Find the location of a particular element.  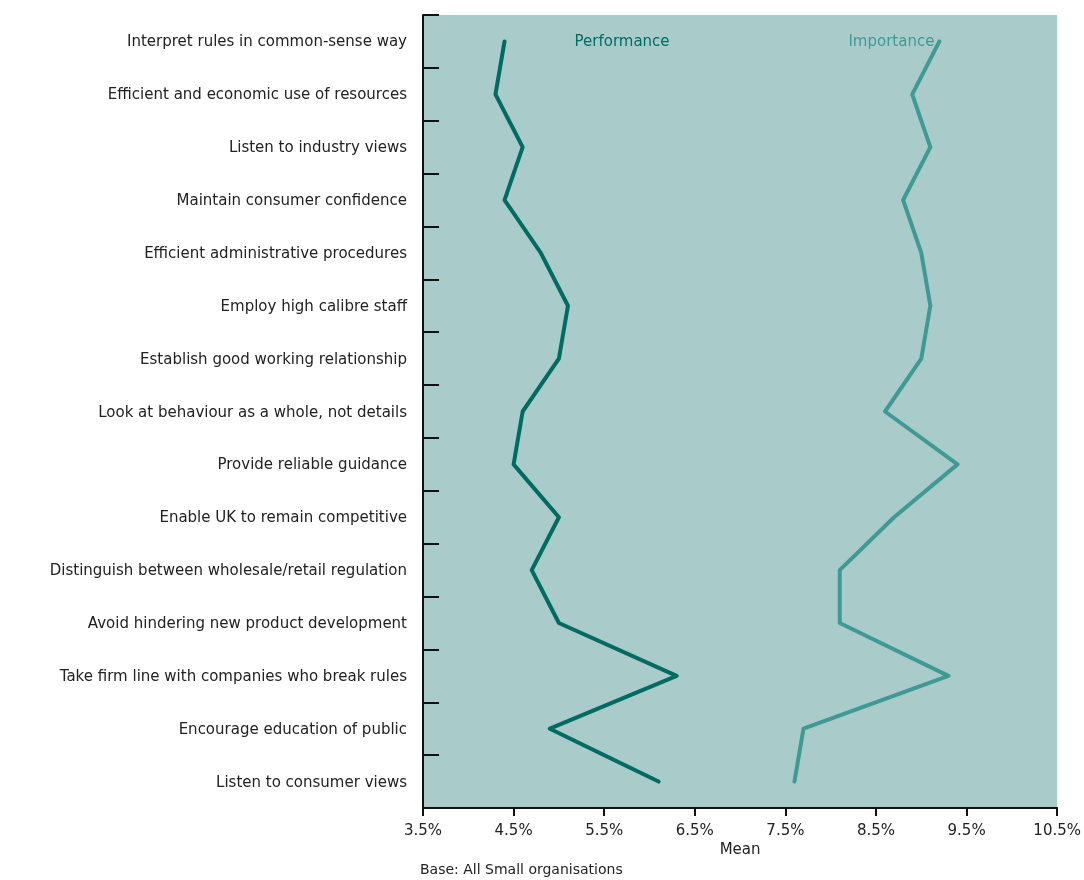

x-tick-label: 9.5% is located at coordinates (966, 829).